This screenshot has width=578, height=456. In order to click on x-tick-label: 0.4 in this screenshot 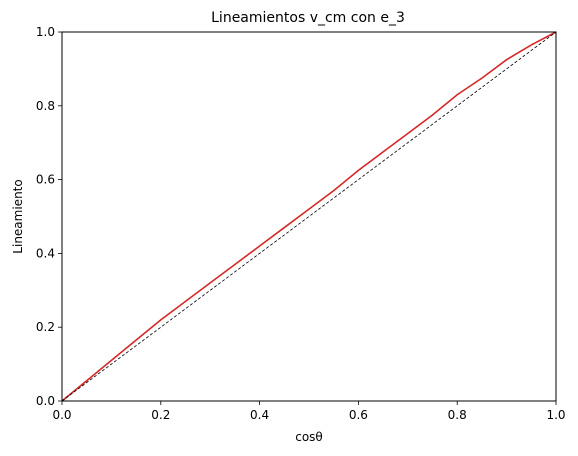, I will do `click(259, 415)`.